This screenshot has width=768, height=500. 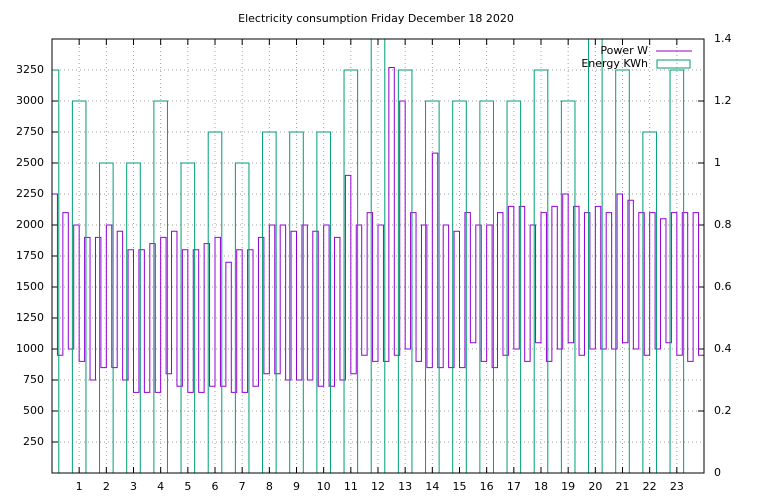 What do you see at coordinates (717, 472) in the screenshot?
I see `y2-tick-label: 0` at bounding box center [717, 472].